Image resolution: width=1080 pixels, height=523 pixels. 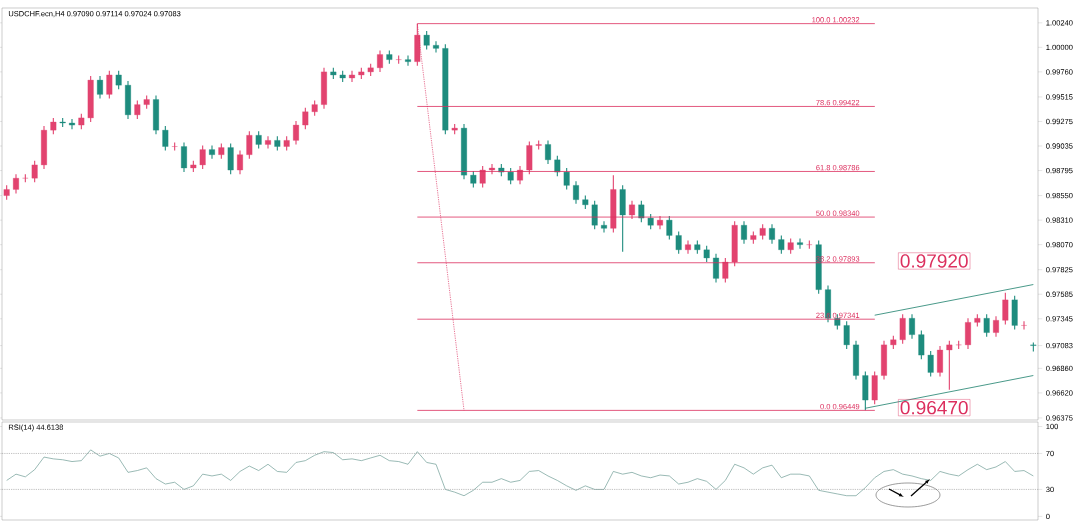 What do you see at coordinates (934, 261) in the screenshot?
I see `annotation: 0.97920` at bounding box center [934, 261].